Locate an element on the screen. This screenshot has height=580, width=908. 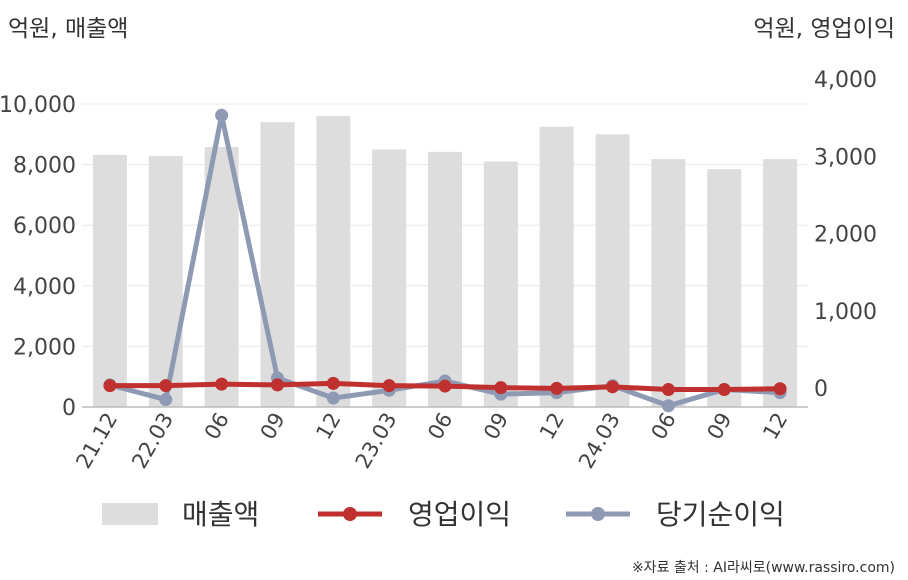
left-tick-label: 6,000 is located at coordinates (44, 226).